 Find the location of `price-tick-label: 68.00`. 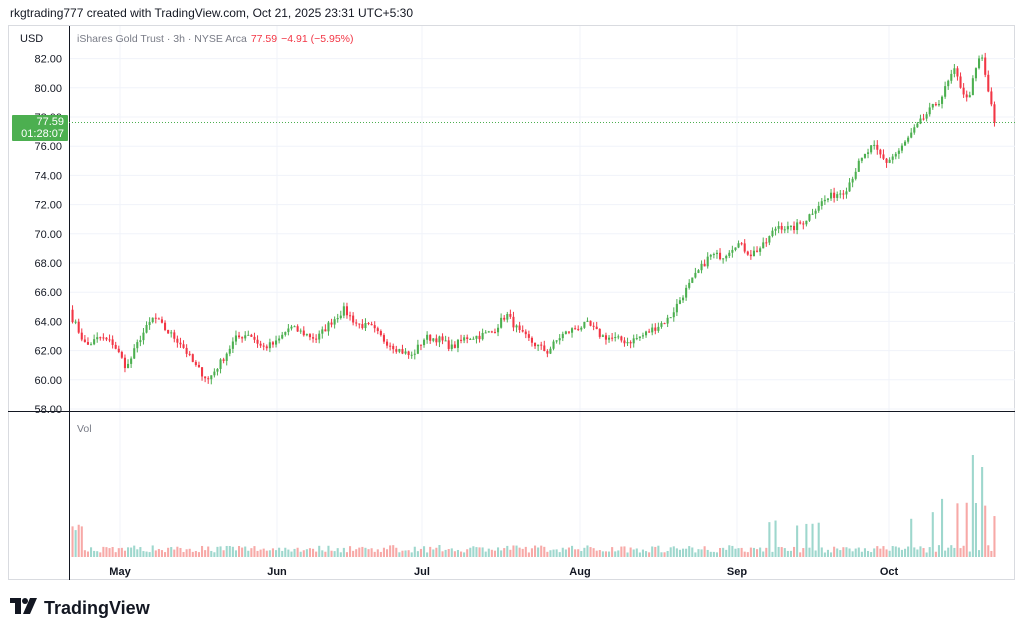

price-tick-label: 68.00 is located at coordinates (48, 264).